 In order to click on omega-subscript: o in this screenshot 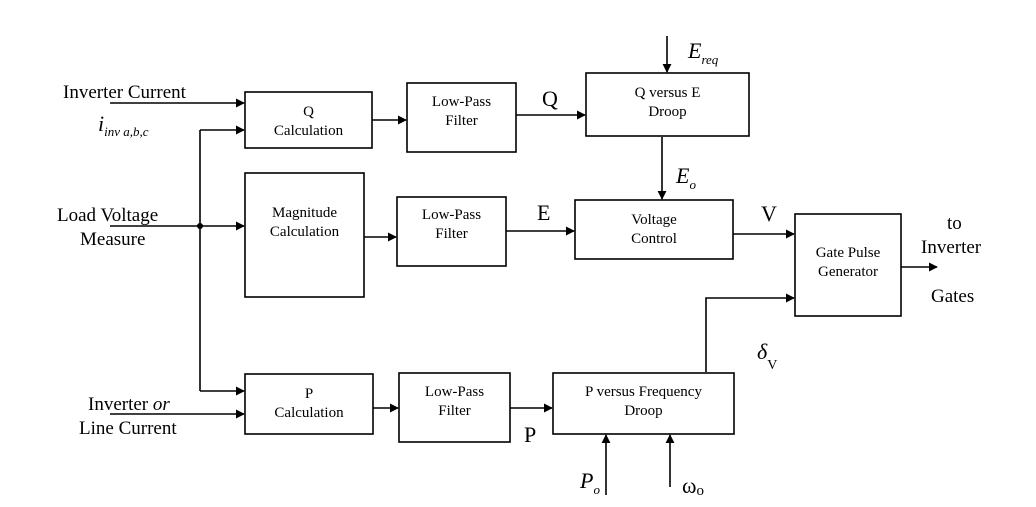, I will do `click(700, 491)`.